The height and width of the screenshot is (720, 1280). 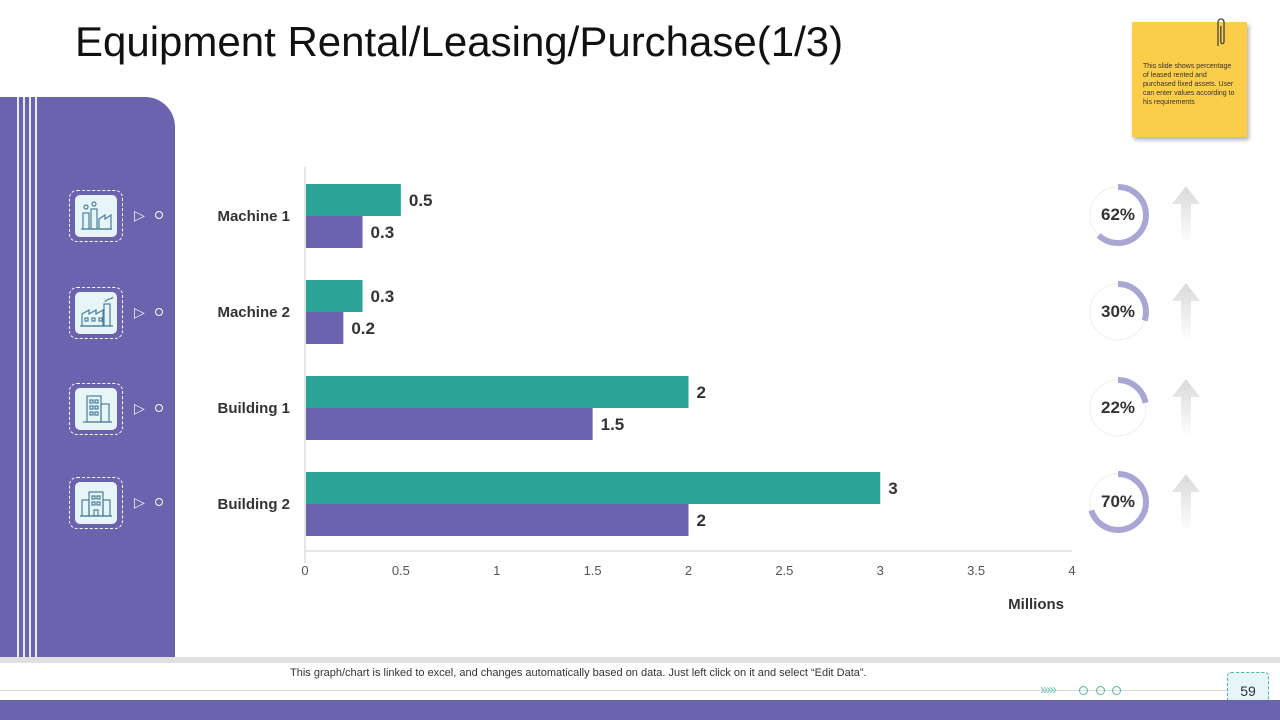 What do you see at coordinates (421, 200) in the screenshot?
I see `data-label: 0.5` at bounding box center [421, 200].